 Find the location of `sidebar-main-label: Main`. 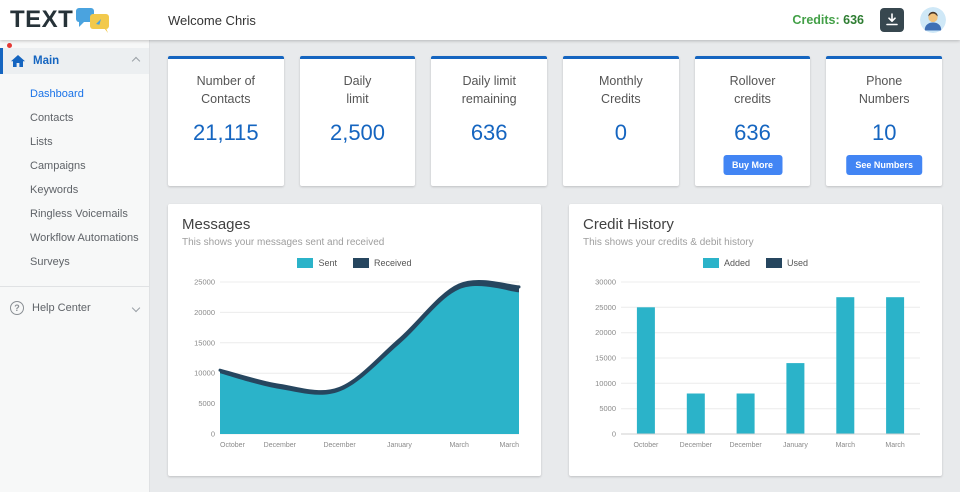

sidebar-main-label: Main is located at coordinates (46, 61).